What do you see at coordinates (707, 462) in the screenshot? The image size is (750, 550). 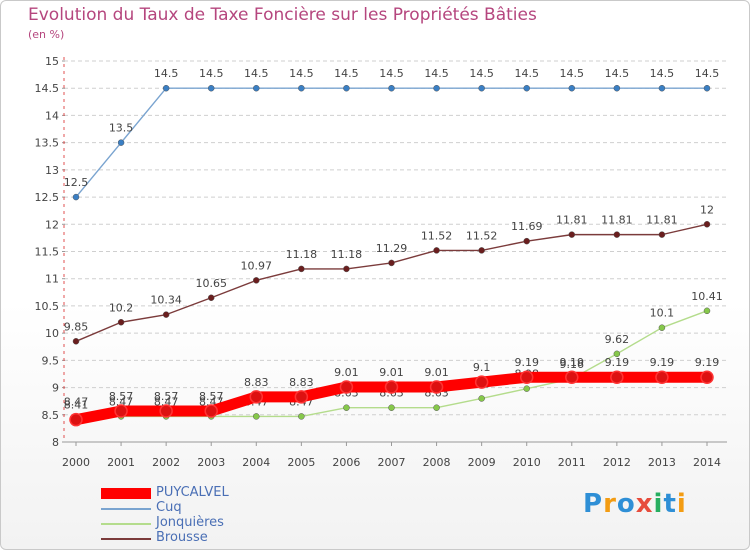 I see `x-tick-label: 2014` at bounding box center [707, 462].